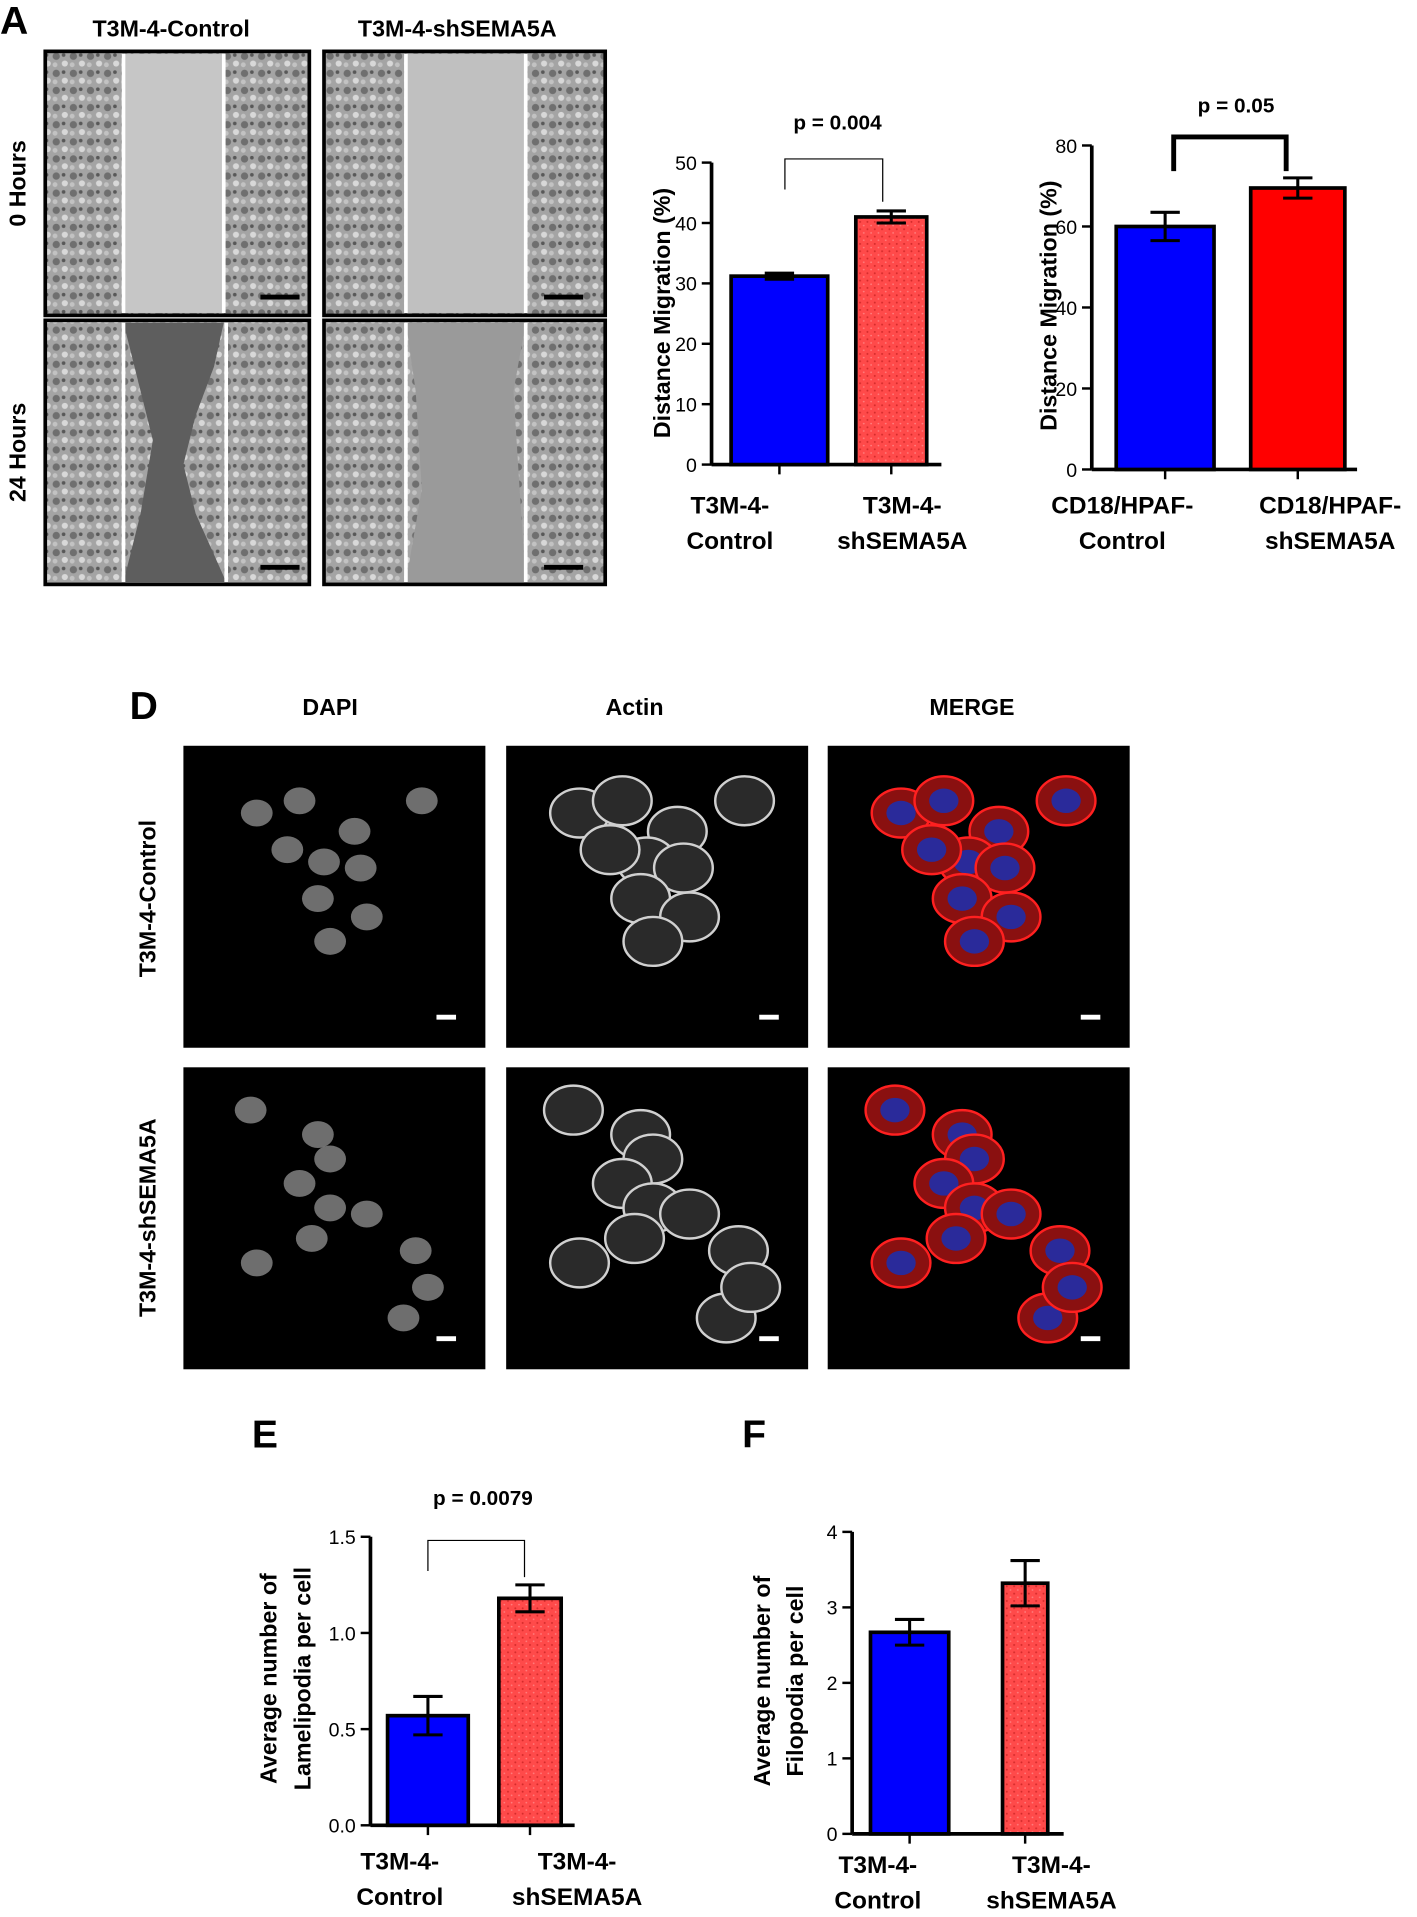 The image size is (1417, 1917). What do you see at coordinates (832, 1684) in the screenshot?
I see `y-tick-label: 2` at bounding box center [832, 1684].